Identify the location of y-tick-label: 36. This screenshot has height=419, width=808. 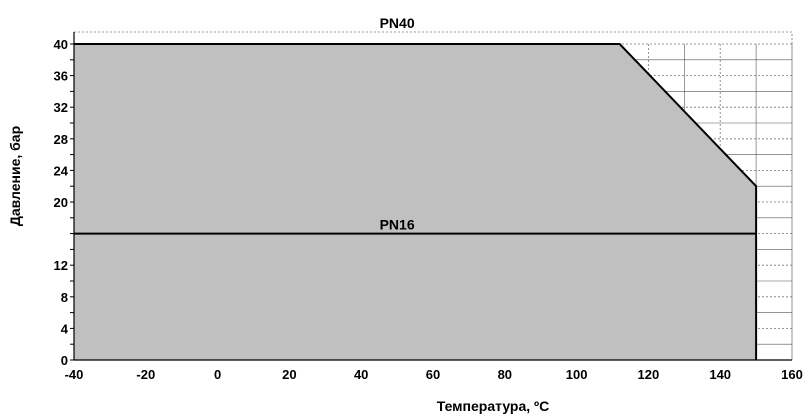
(61, 76).